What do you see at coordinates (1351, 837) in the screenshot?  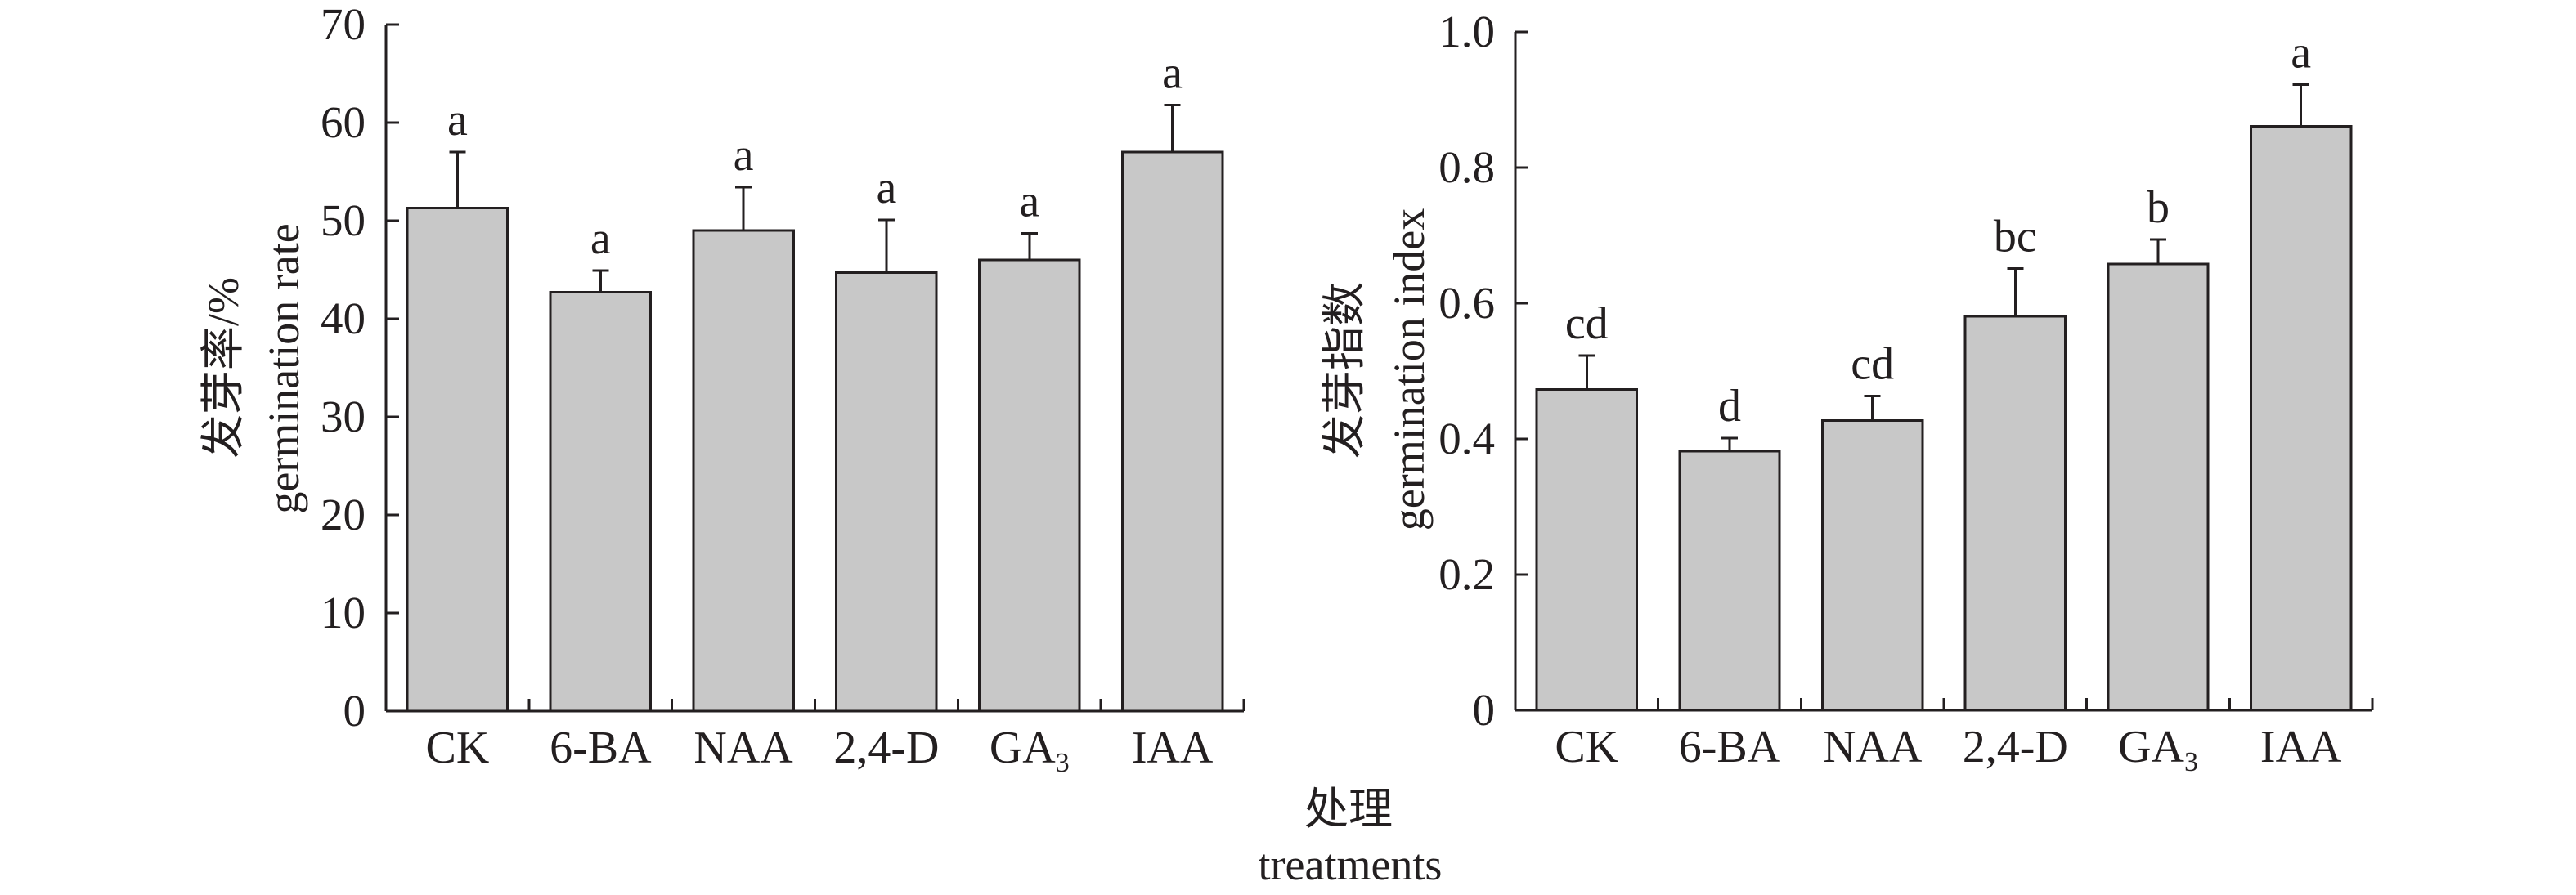 I see `shared-x-axis-title: 处理 treatments` at bounding box center [1351, 837].